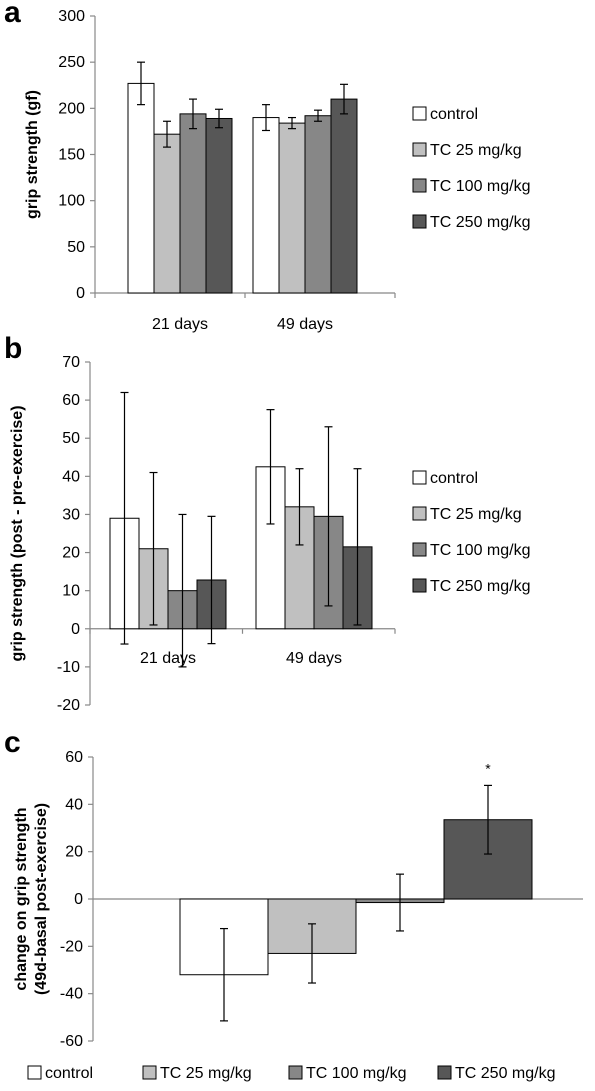  I want to click on y-tick-label: 150, so click(71, 155).